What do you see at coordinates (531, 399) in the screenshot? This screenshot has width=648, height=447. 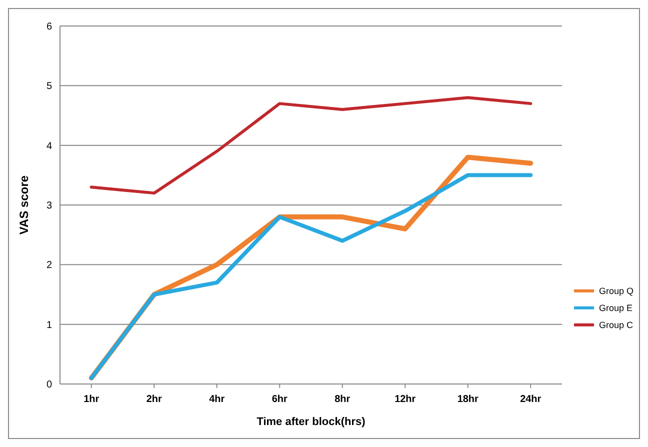 I see `x-tick-label: 24hr` at bounding box center [531, 399].